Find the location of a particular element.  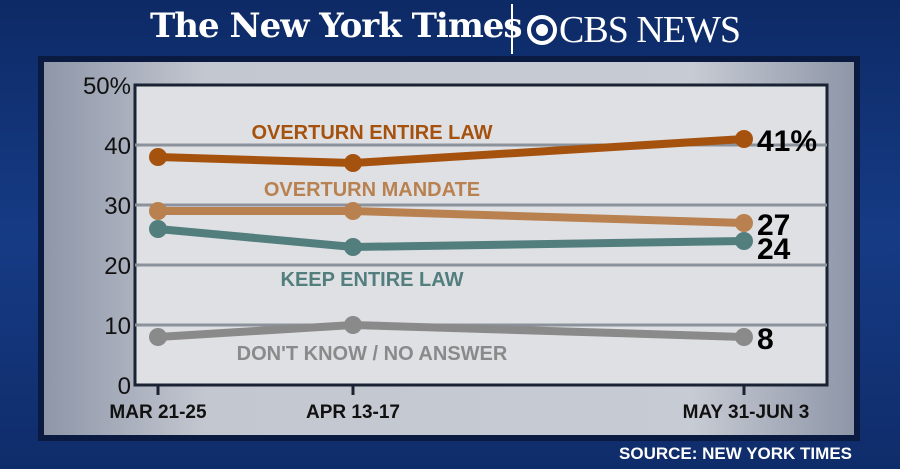

y-tick-label: 0 is located at coordinates (124, 386).